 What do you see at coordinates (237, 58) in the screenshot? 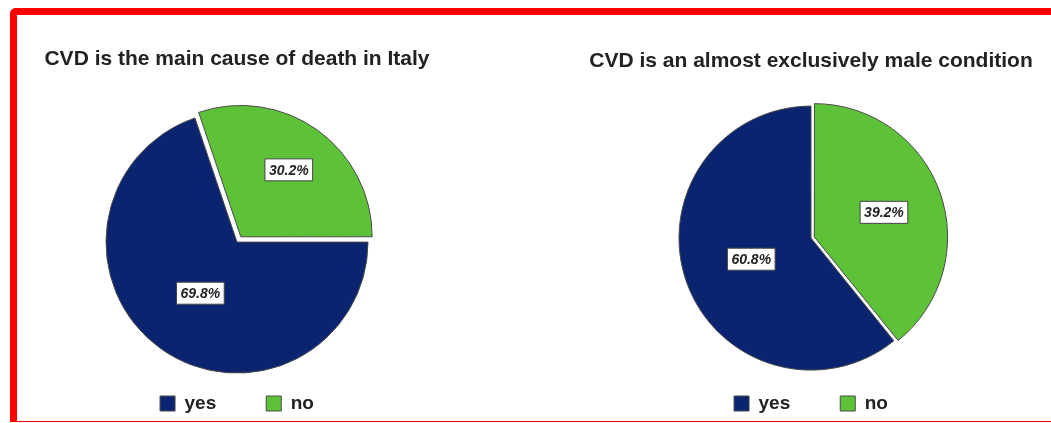
I see `chart-title: CVD is the main cause of death in Italy` at bounding box center [237, 58].